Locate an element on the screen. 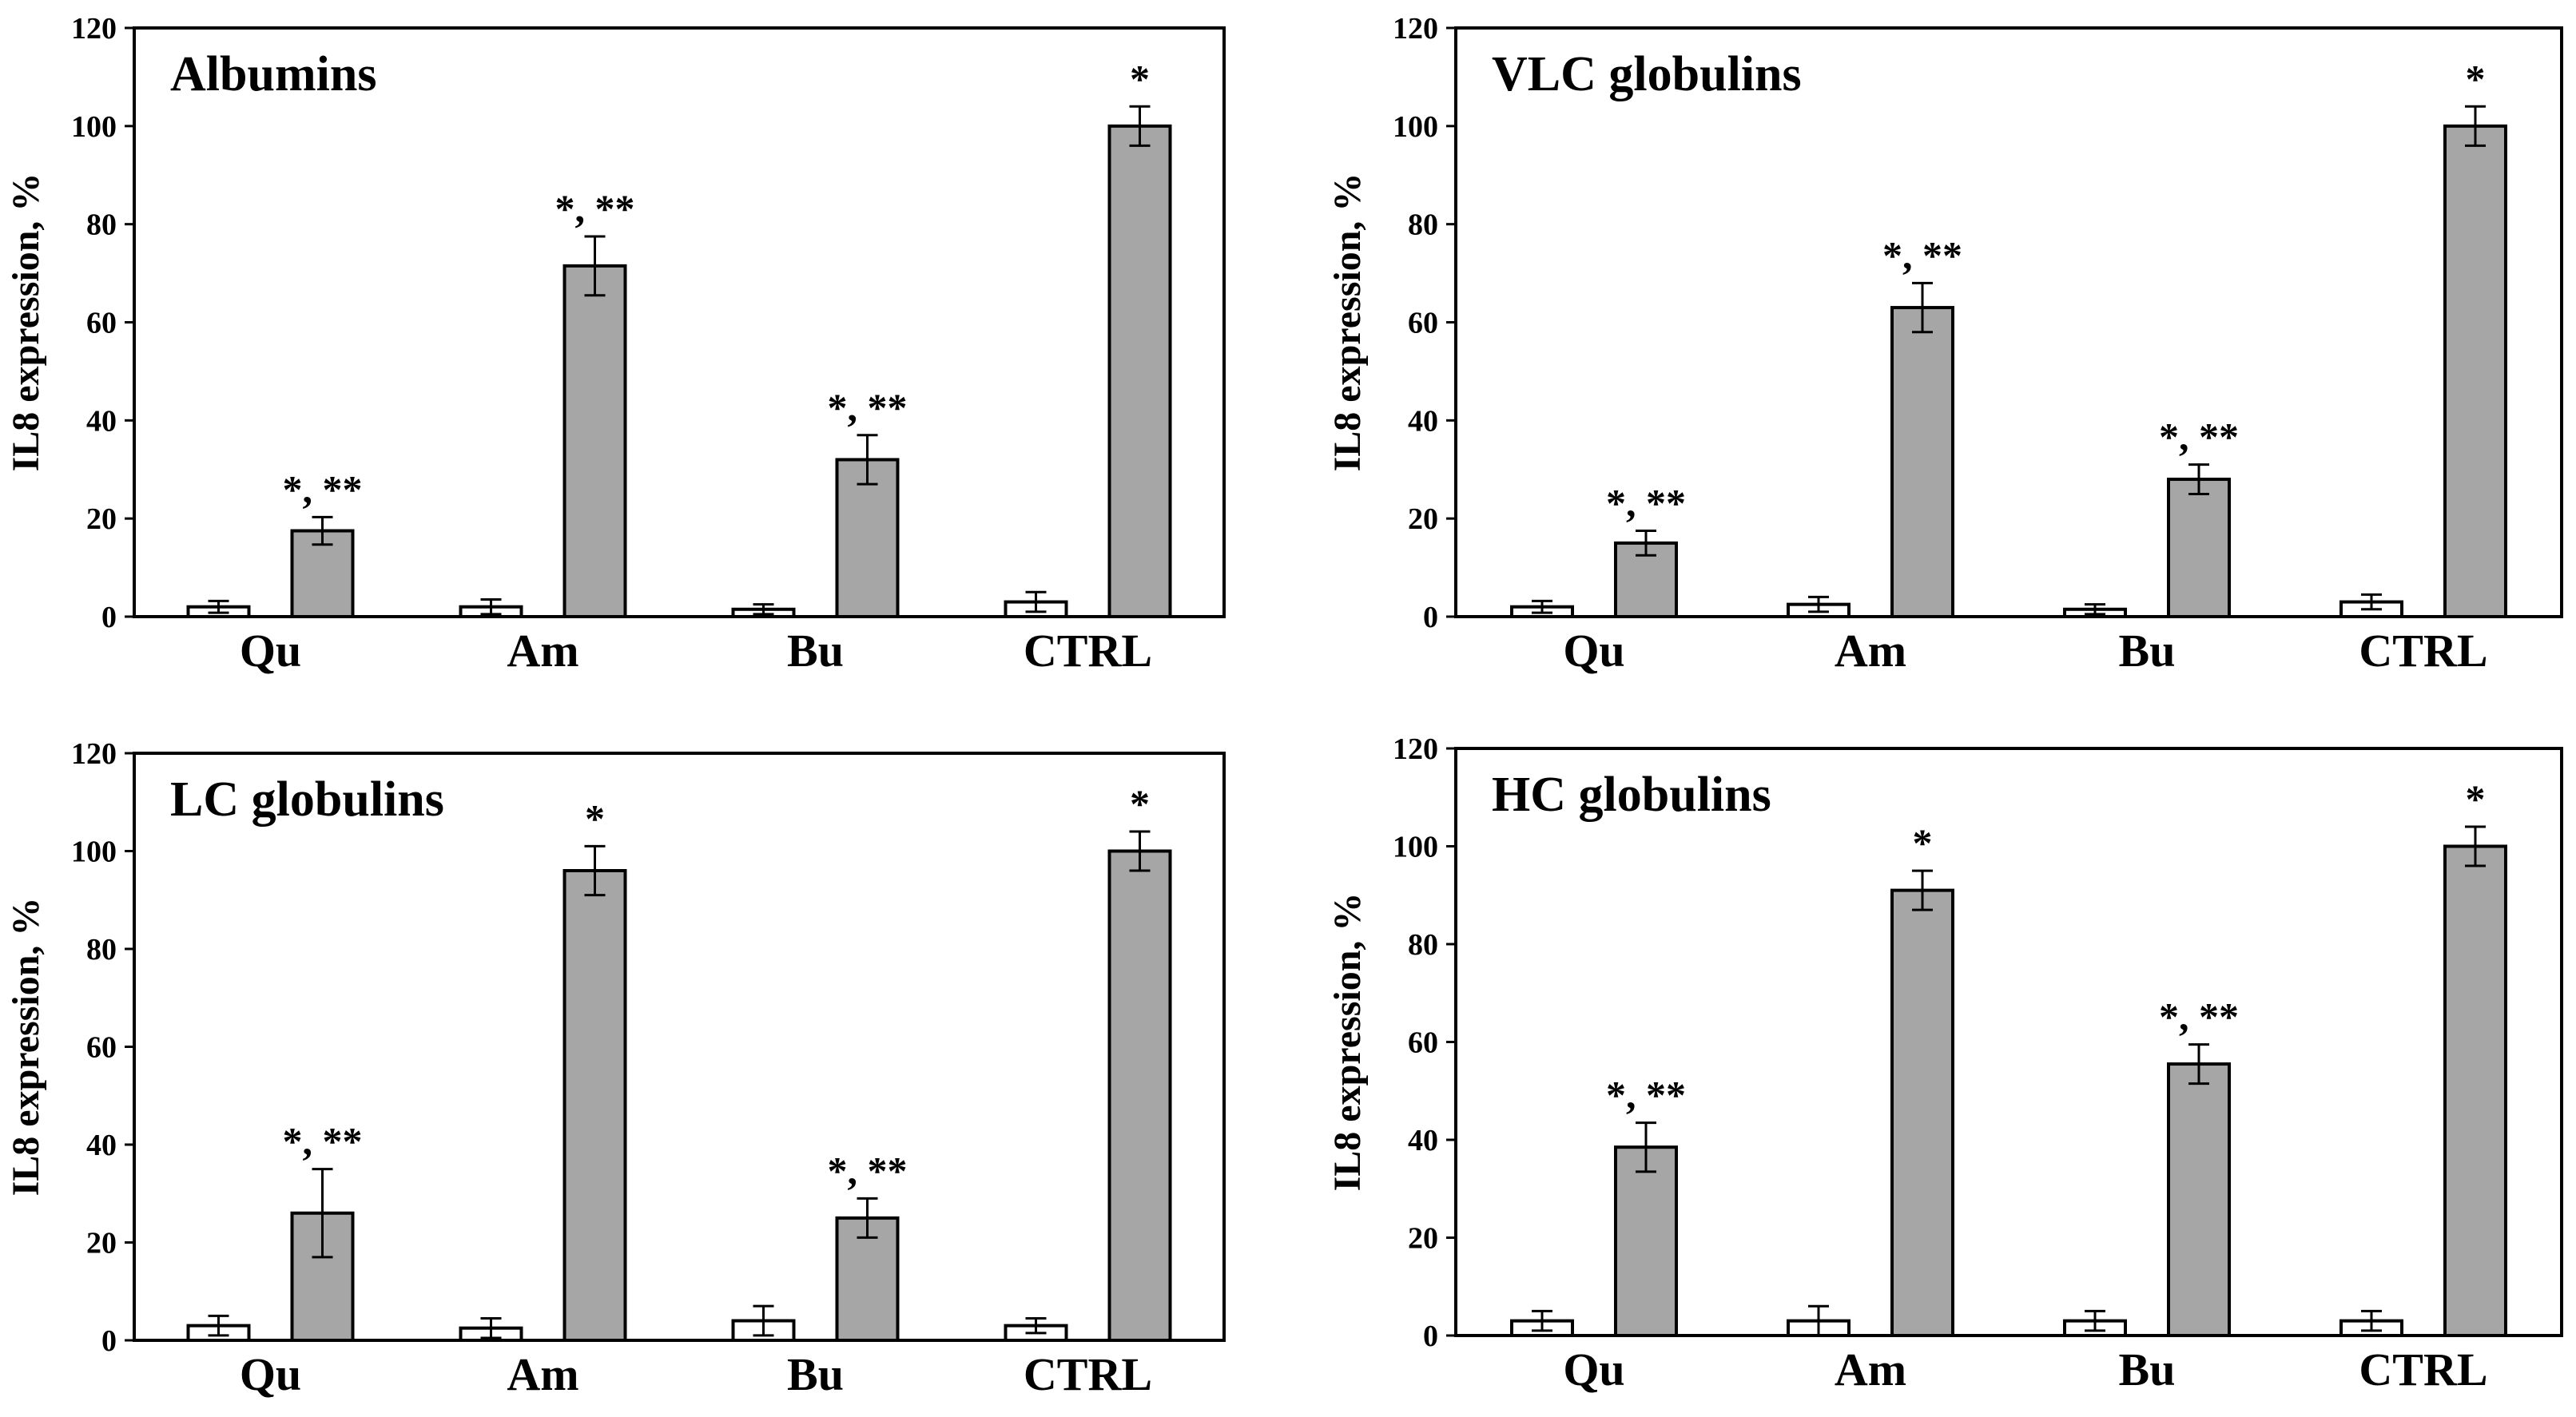  chart-title: VLC globulins is located at coordinates (1647, 74).